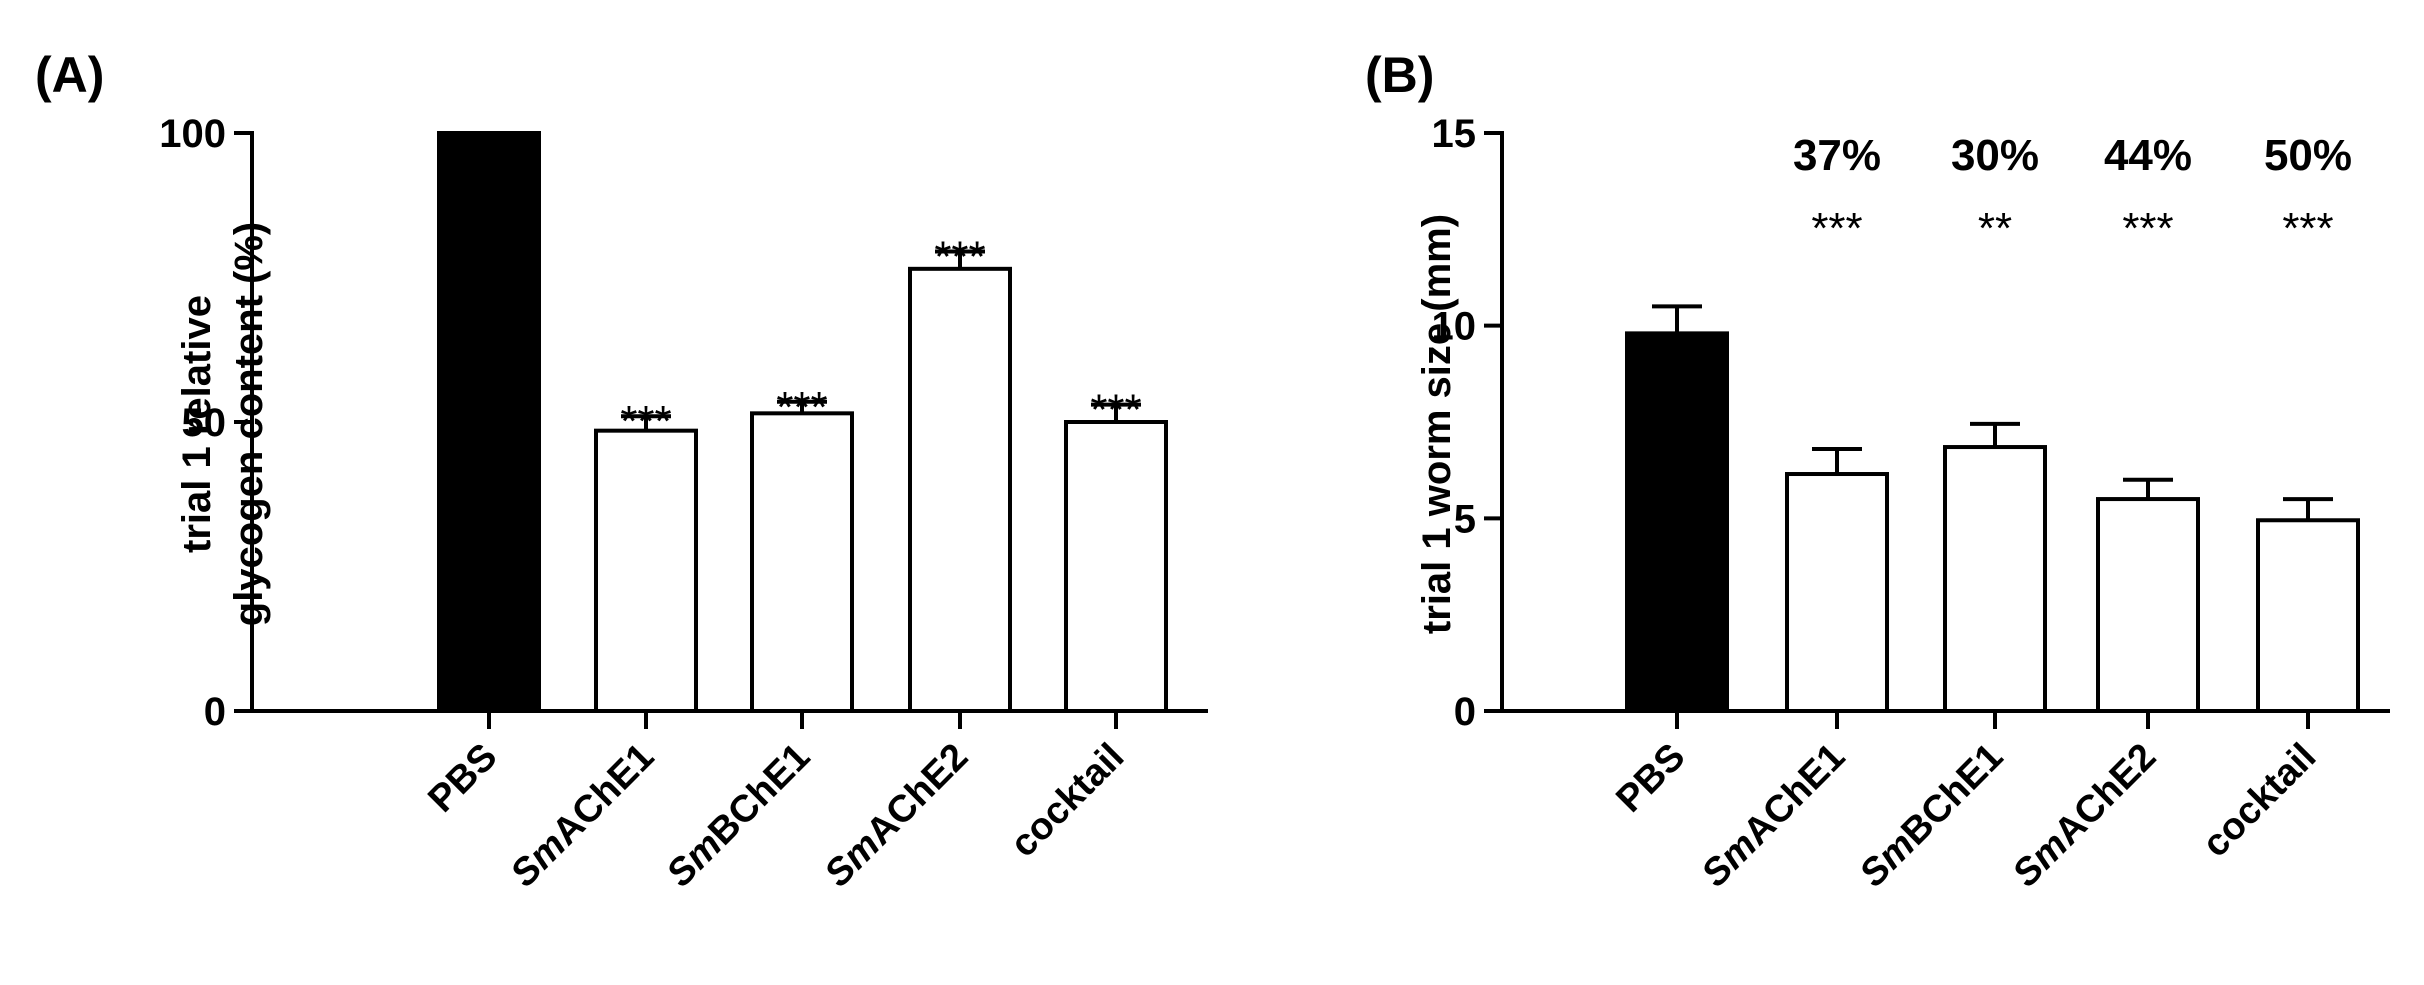 The width and height of the screenshot is (2424, 985). What do you see at coordinates (249, 424) in the screenshot?
I see `chart0-y-axis-title-line-1: glycogen content (%)` at bounding box center [249, 424].